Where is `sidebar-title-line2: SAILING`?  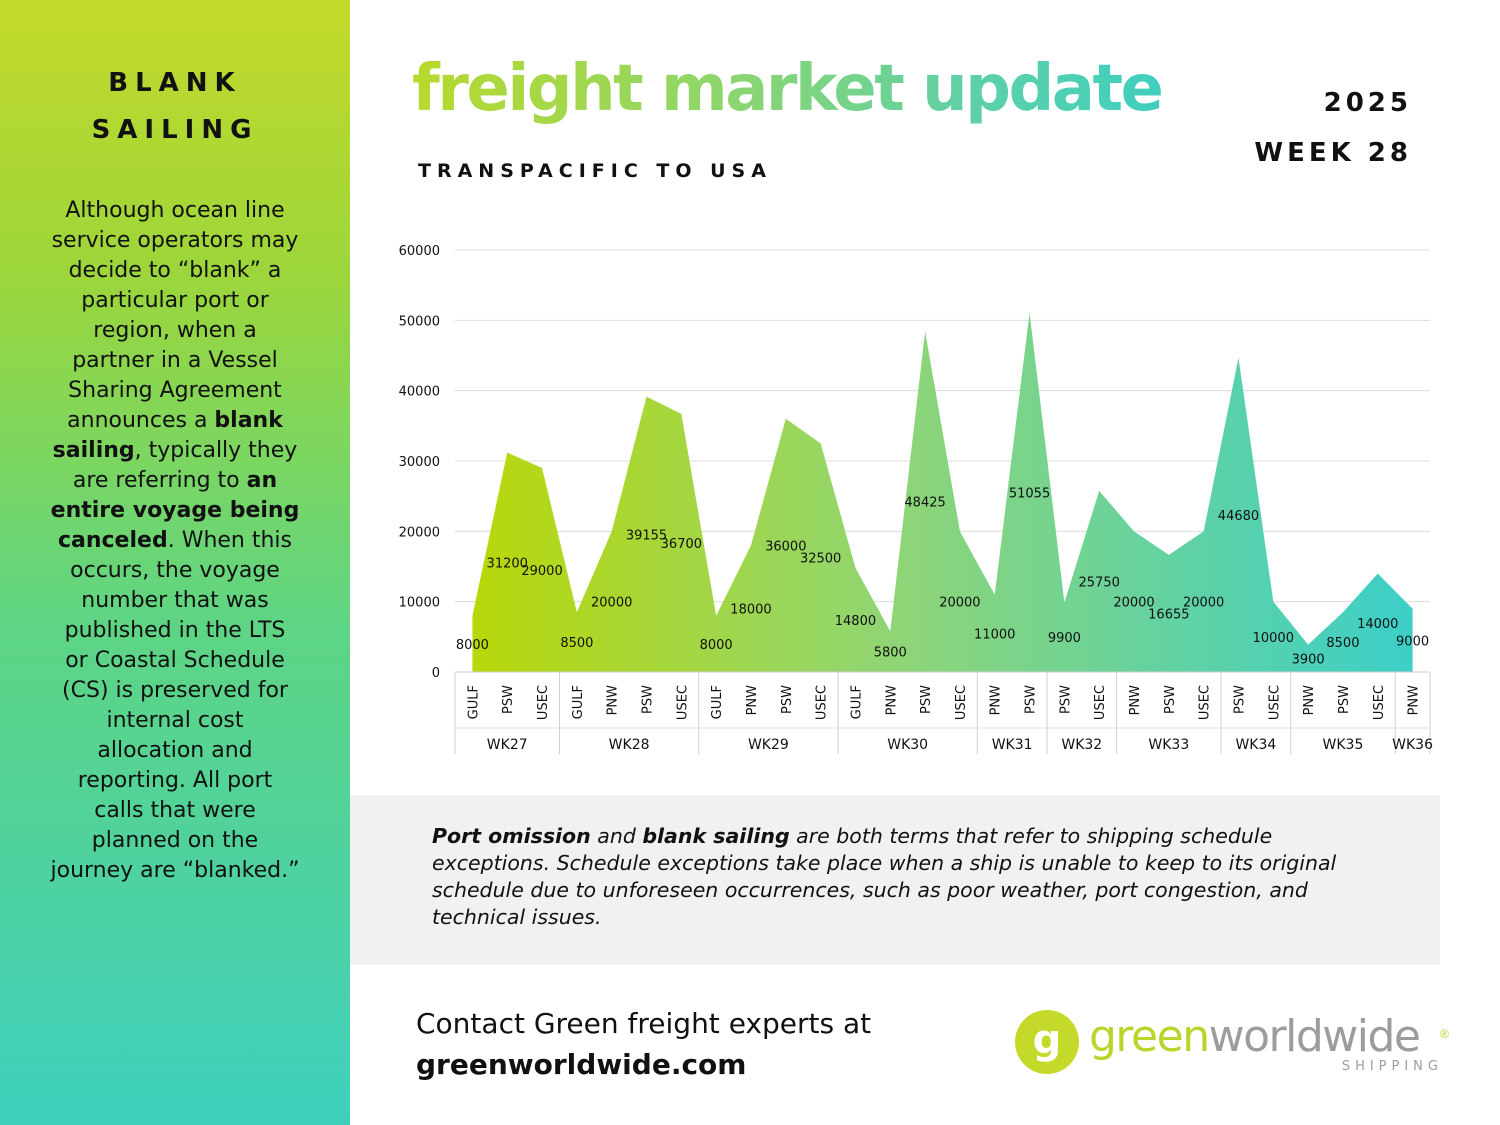 sidebar-title-line2: SAILING is located at coordinates (175, 130).